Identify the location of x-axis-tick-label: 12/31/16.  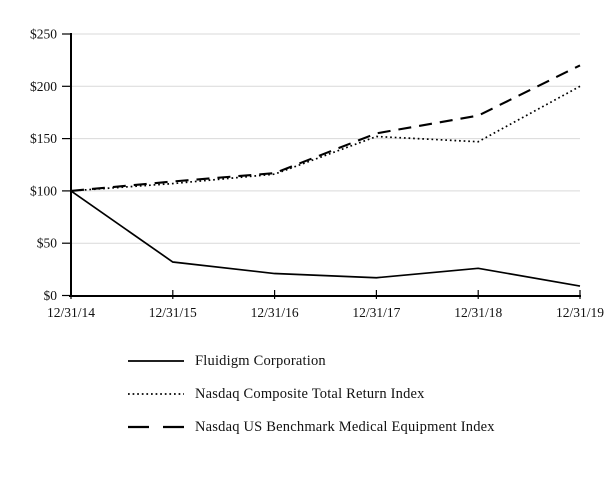
(275, 312).